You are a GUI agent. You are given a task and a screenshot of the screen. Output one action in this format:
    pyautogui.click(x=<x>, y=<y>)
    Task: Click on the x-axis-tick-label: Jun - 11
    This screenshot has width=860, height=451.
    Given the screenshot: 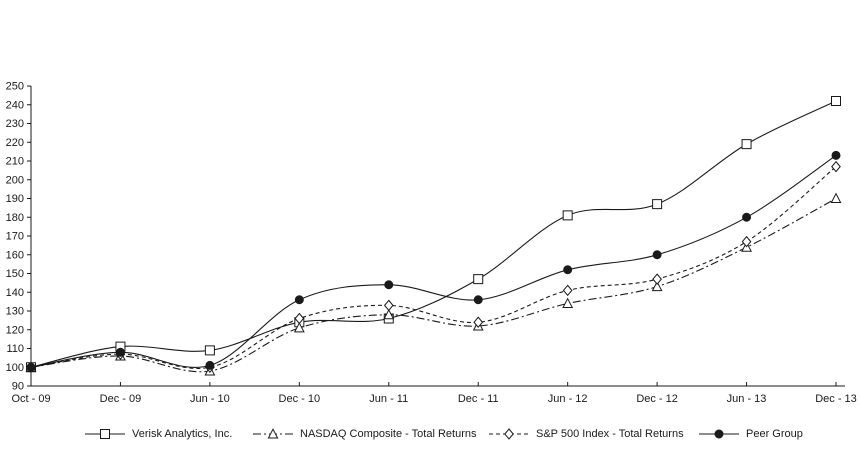 What is the action you would take?
    pyautogui.click(x=388, y=399)
    